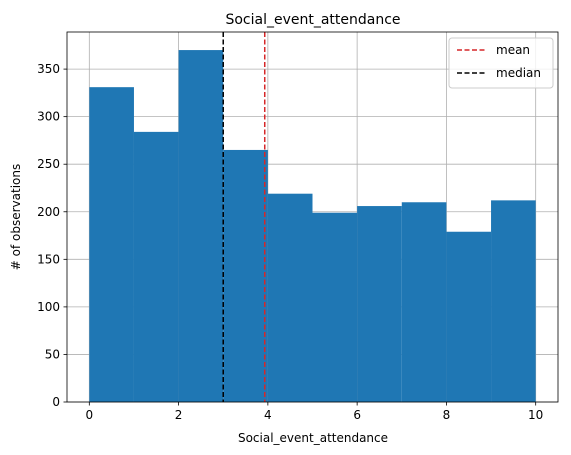  What do you see at coordinates (48, 117) in the screenshot?
I see `y-tick-label: 300` at bounding box center [48, 117].